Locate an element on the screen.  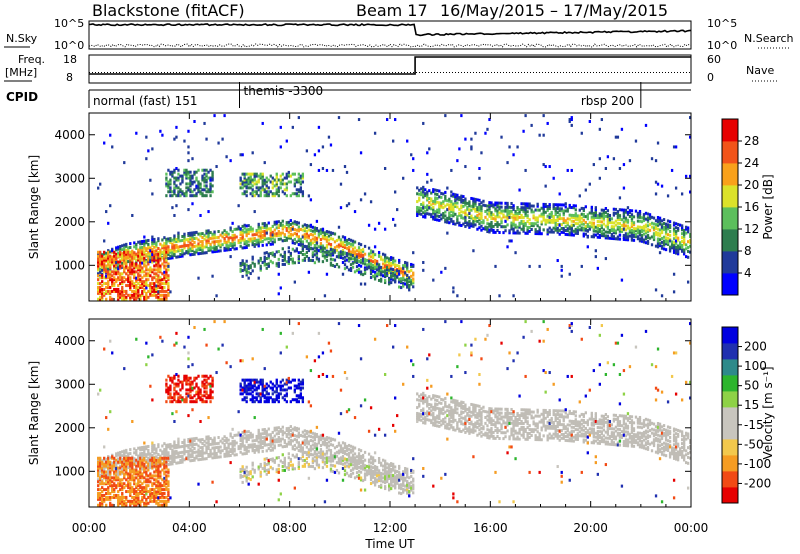
nave-label: Nave is located at coordinates (760, 70).